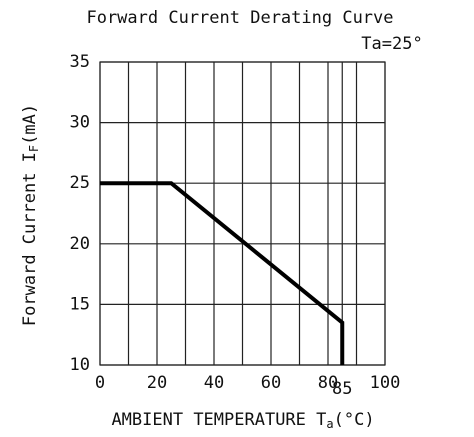 The height and width of the screenshot is (437, 474). I want to click on x-tick-label: 85, so click(342, 389).